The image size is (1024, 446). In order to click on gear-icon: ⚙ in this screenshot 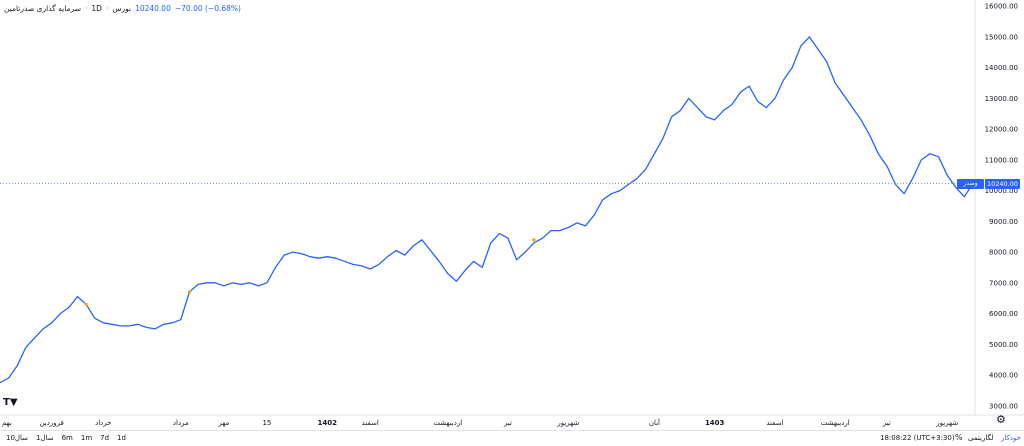, I will do `click(1001, 419)`.